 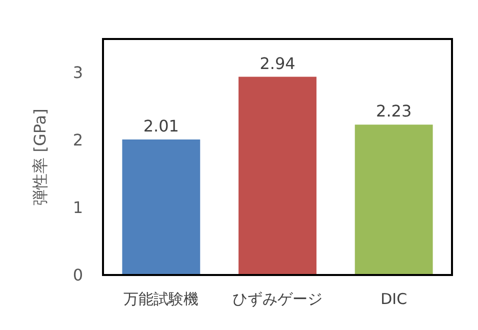 I want to click on y-axis-title: 弾性率 [GPa], so click(x=40, y=157).